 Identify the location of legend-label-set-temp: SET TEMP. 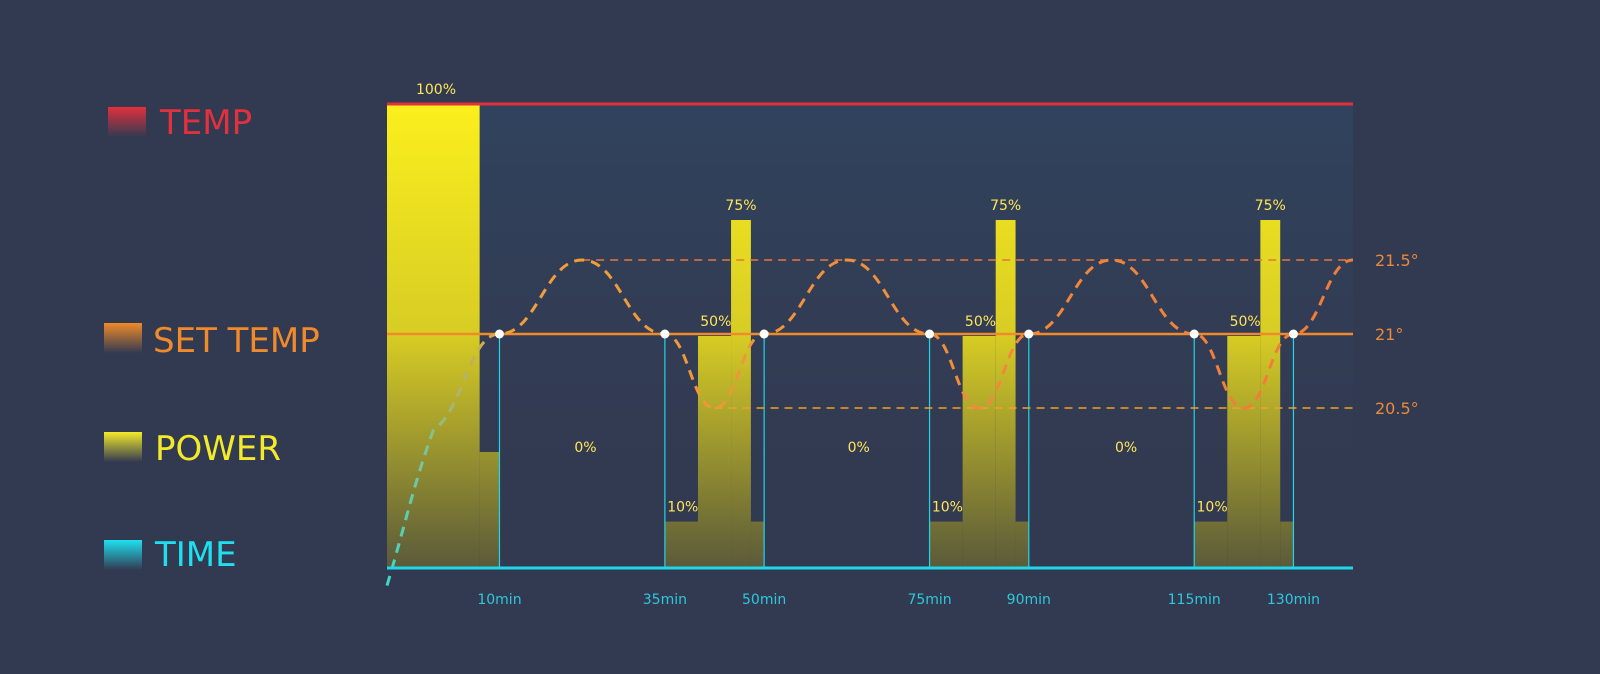
(236, 341).